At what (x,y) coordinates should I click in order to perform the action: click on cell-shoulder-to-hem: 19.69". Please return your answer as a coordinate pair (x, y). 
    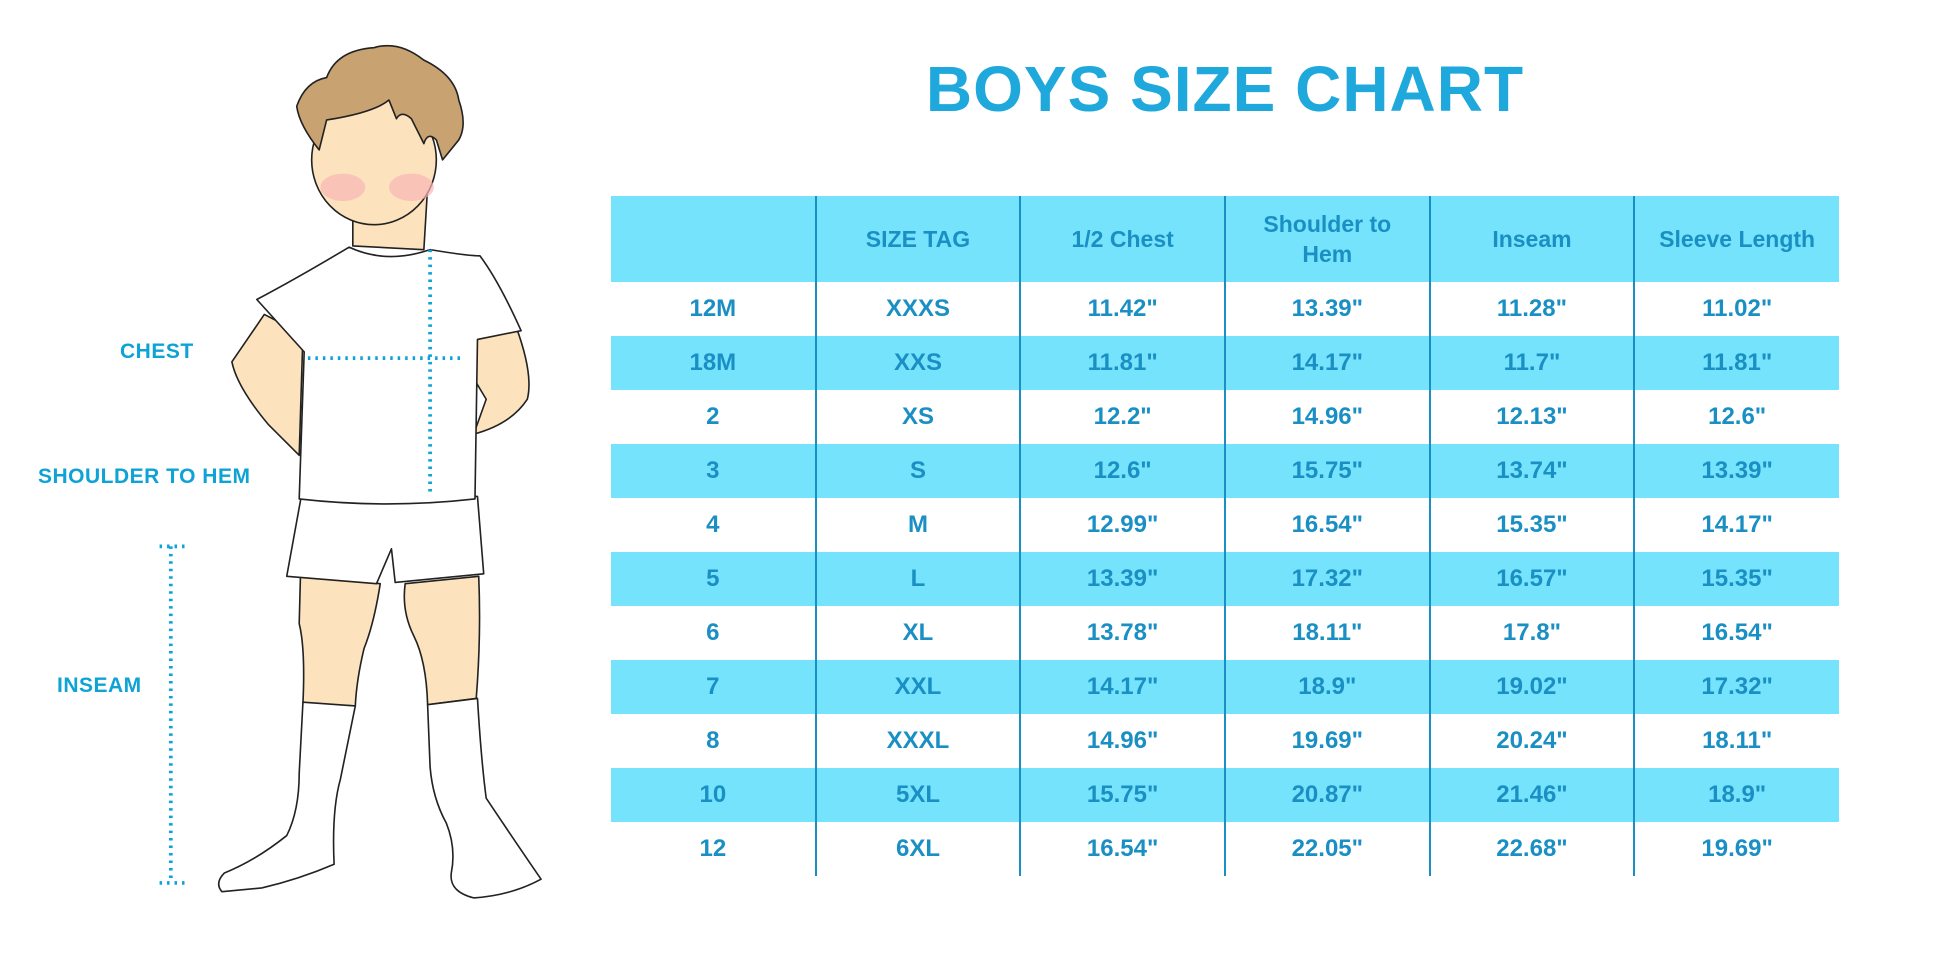
    Looking at the image, I should click on (1326, 741).